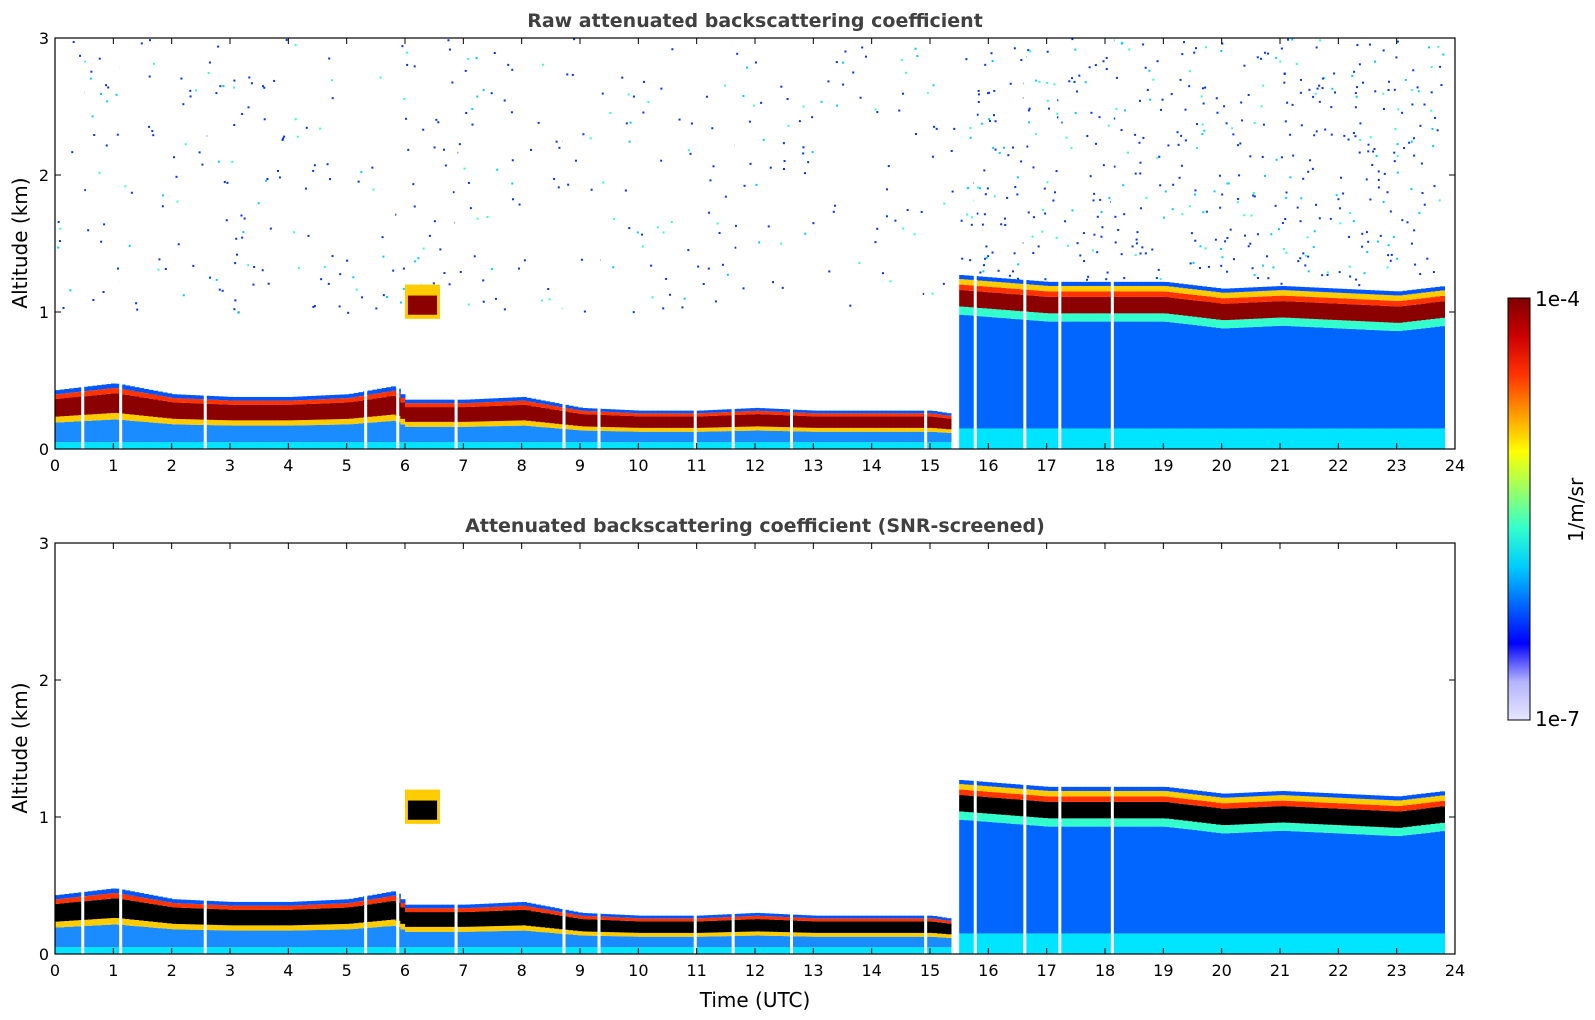 The width and height of the screenshot is (1595, 1020). Describe the element at coordinates (1557, 299) in the screenshot. I see `colorbar-max-label: 1e-4` at that location.